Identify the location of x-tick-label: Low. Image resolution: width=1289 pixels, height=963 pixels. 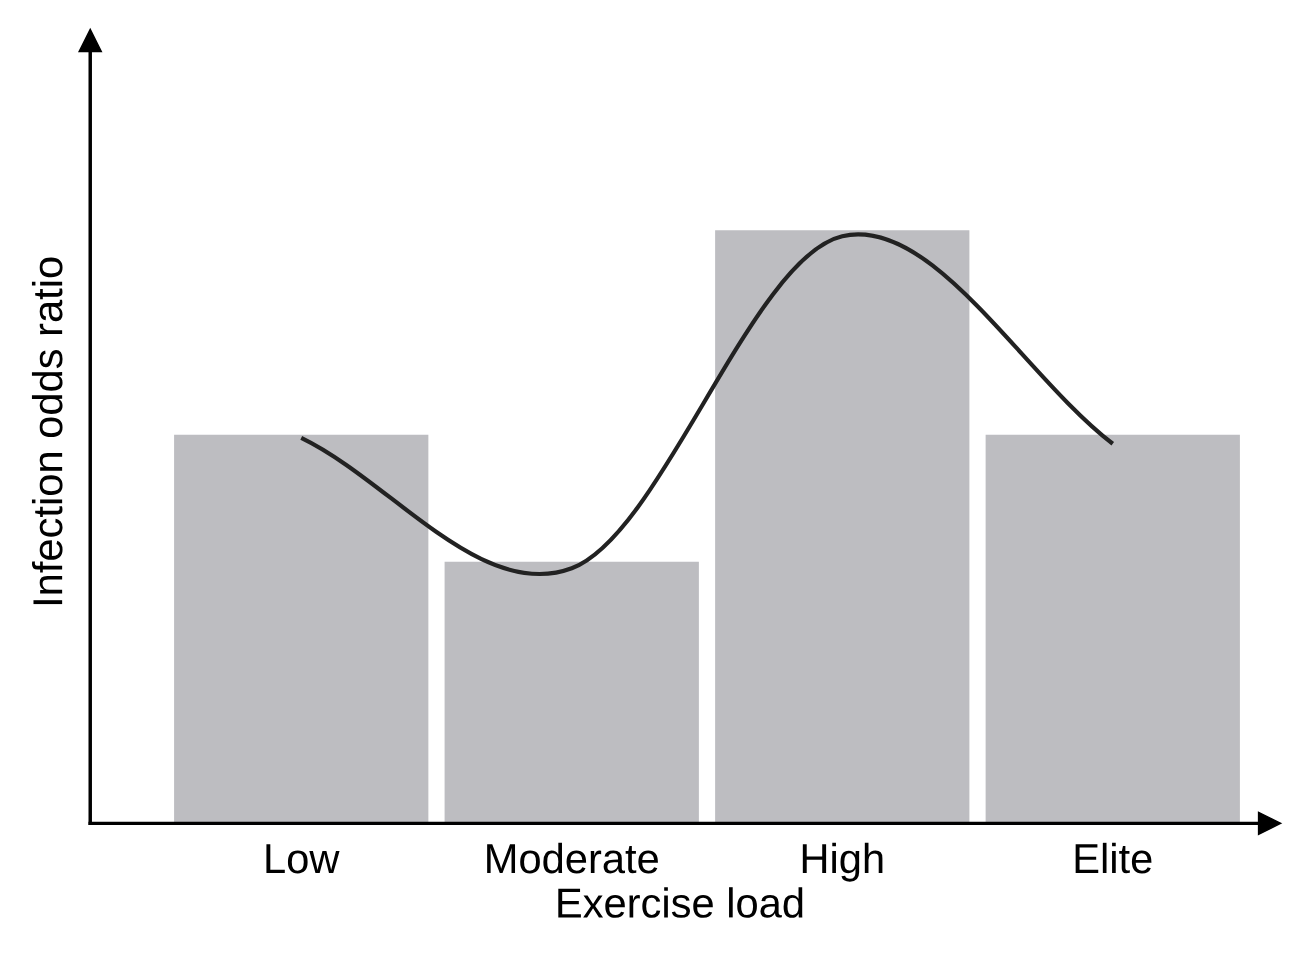
(303, 859).